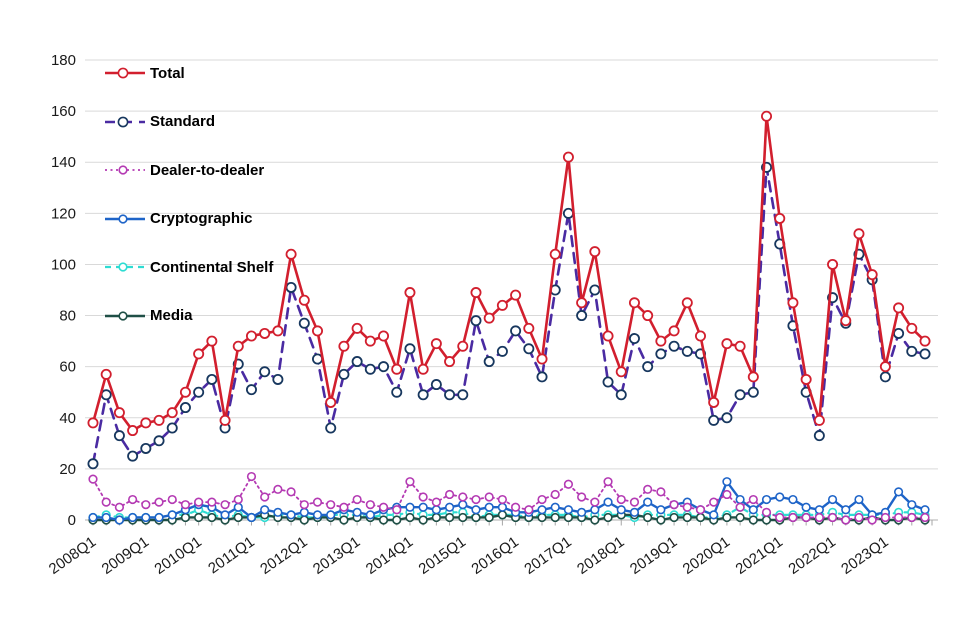 This screenshot has height=640, width=960. Describe the element at coordinates (171, 315) in the screenshot. I see `legend-label-media: Media` at that location.